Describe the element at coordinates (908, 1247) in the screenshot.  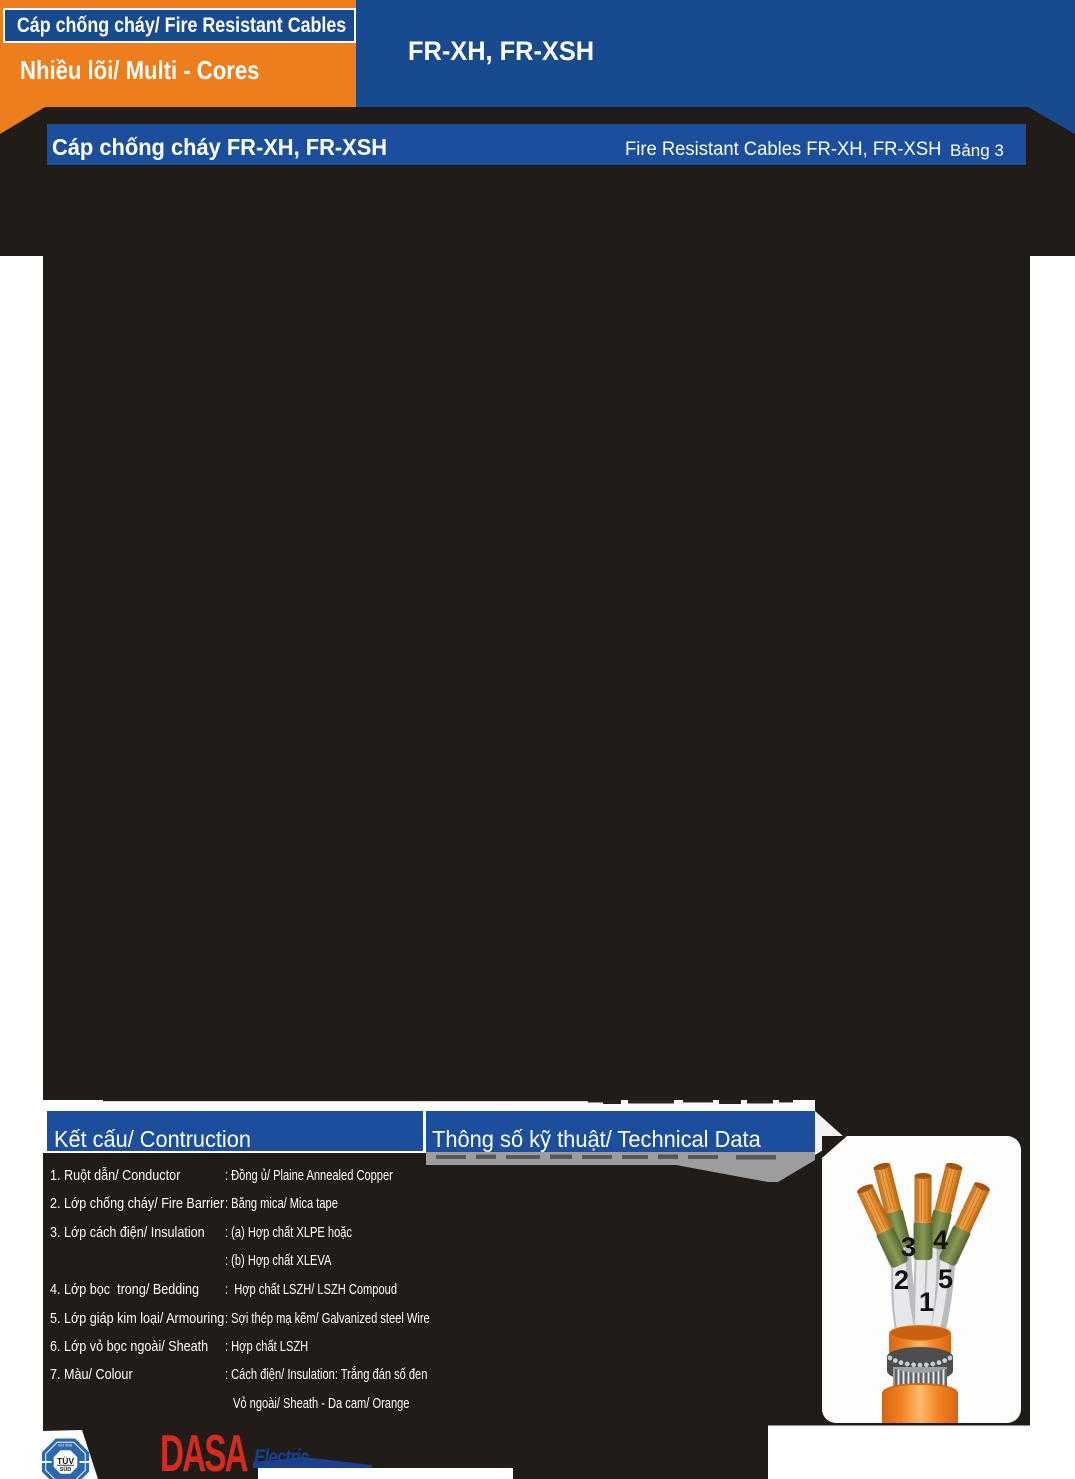
I see `svg-text: 3` at that location.